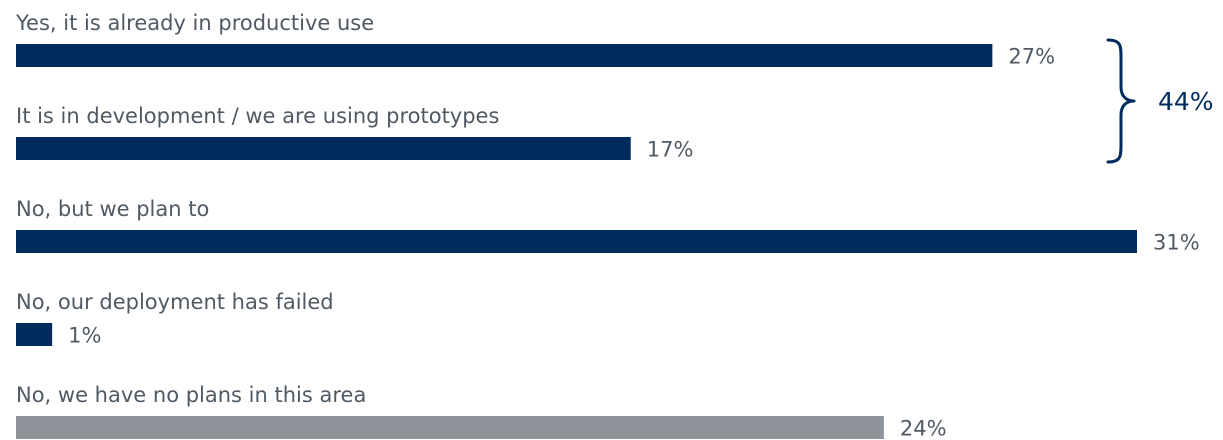 The width and height of the screenshot is (1223, 440). What do you see at coordinates (112, 209) in the screenshot?
I see `category-label: No, but we plan to` at bounding box center [112, 209].